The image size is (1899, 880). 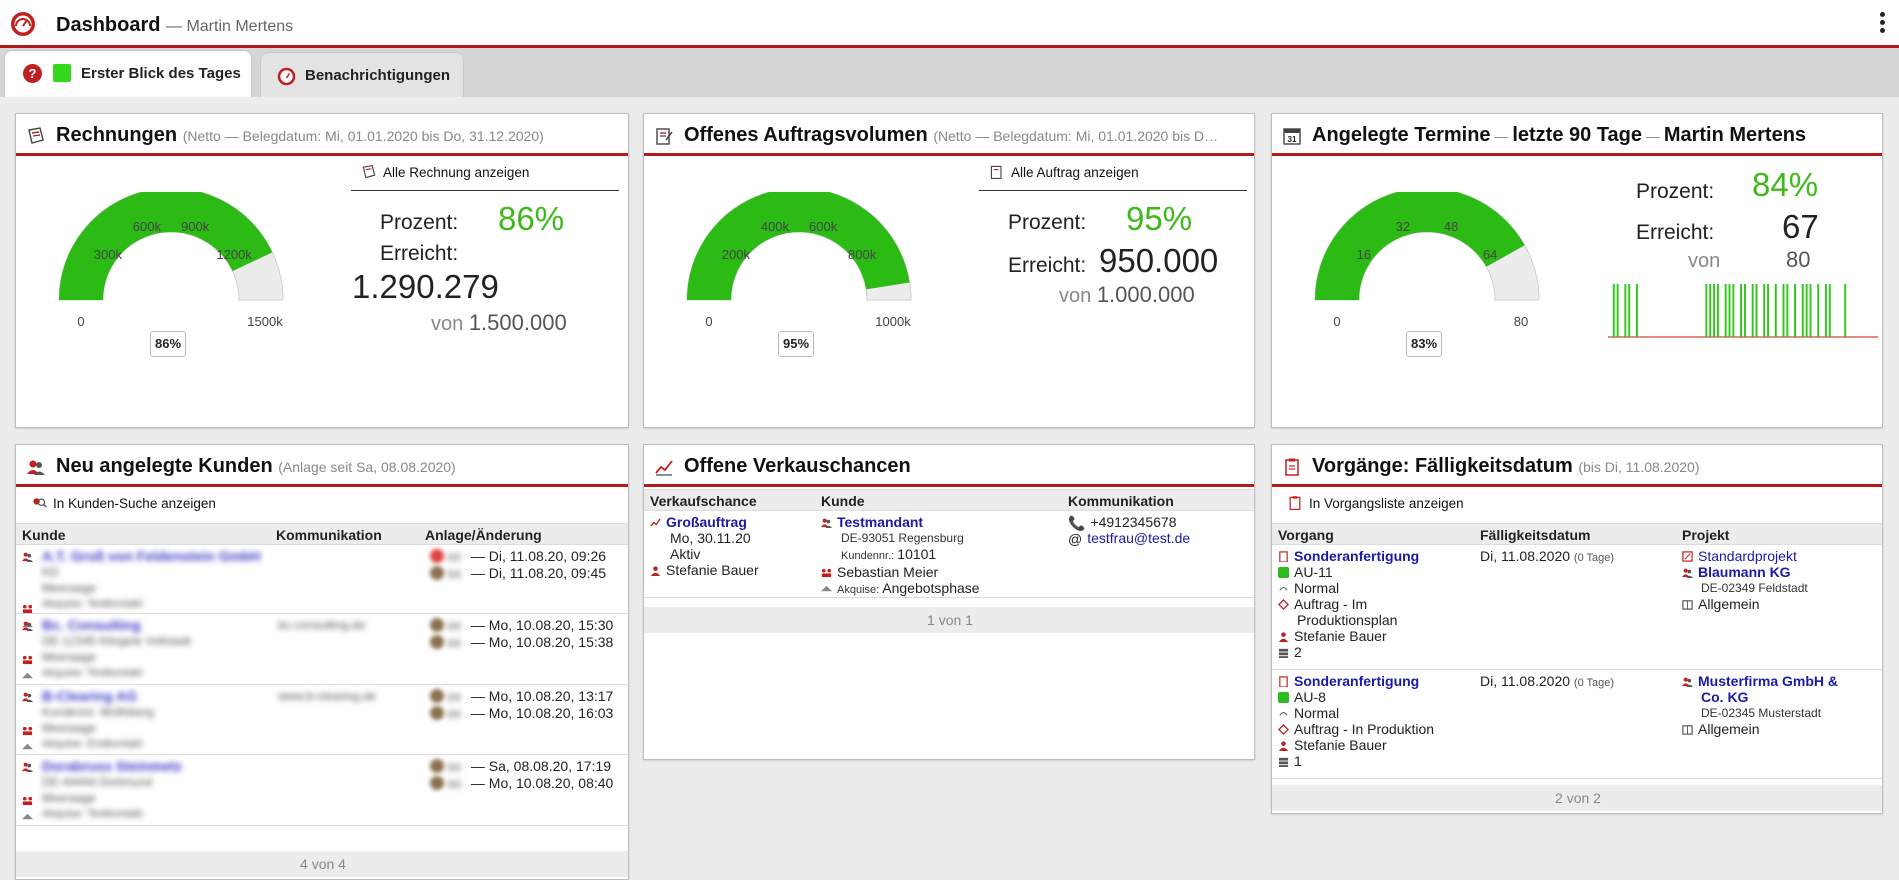 I want to click on gauge-tick-label: 1500k, so click(x=265, y=321).